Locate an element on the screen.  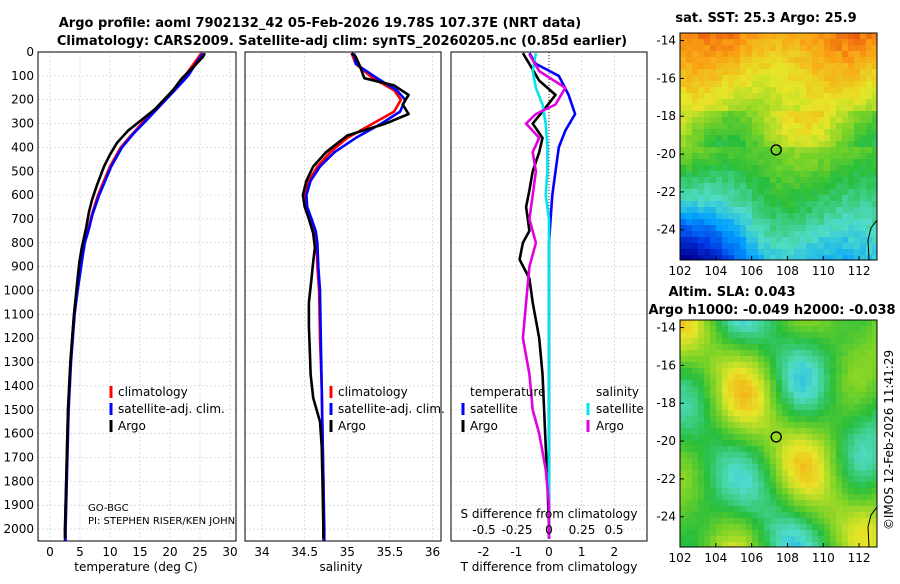
depth-tick-label: 0 is located at coordinates (30, 52).